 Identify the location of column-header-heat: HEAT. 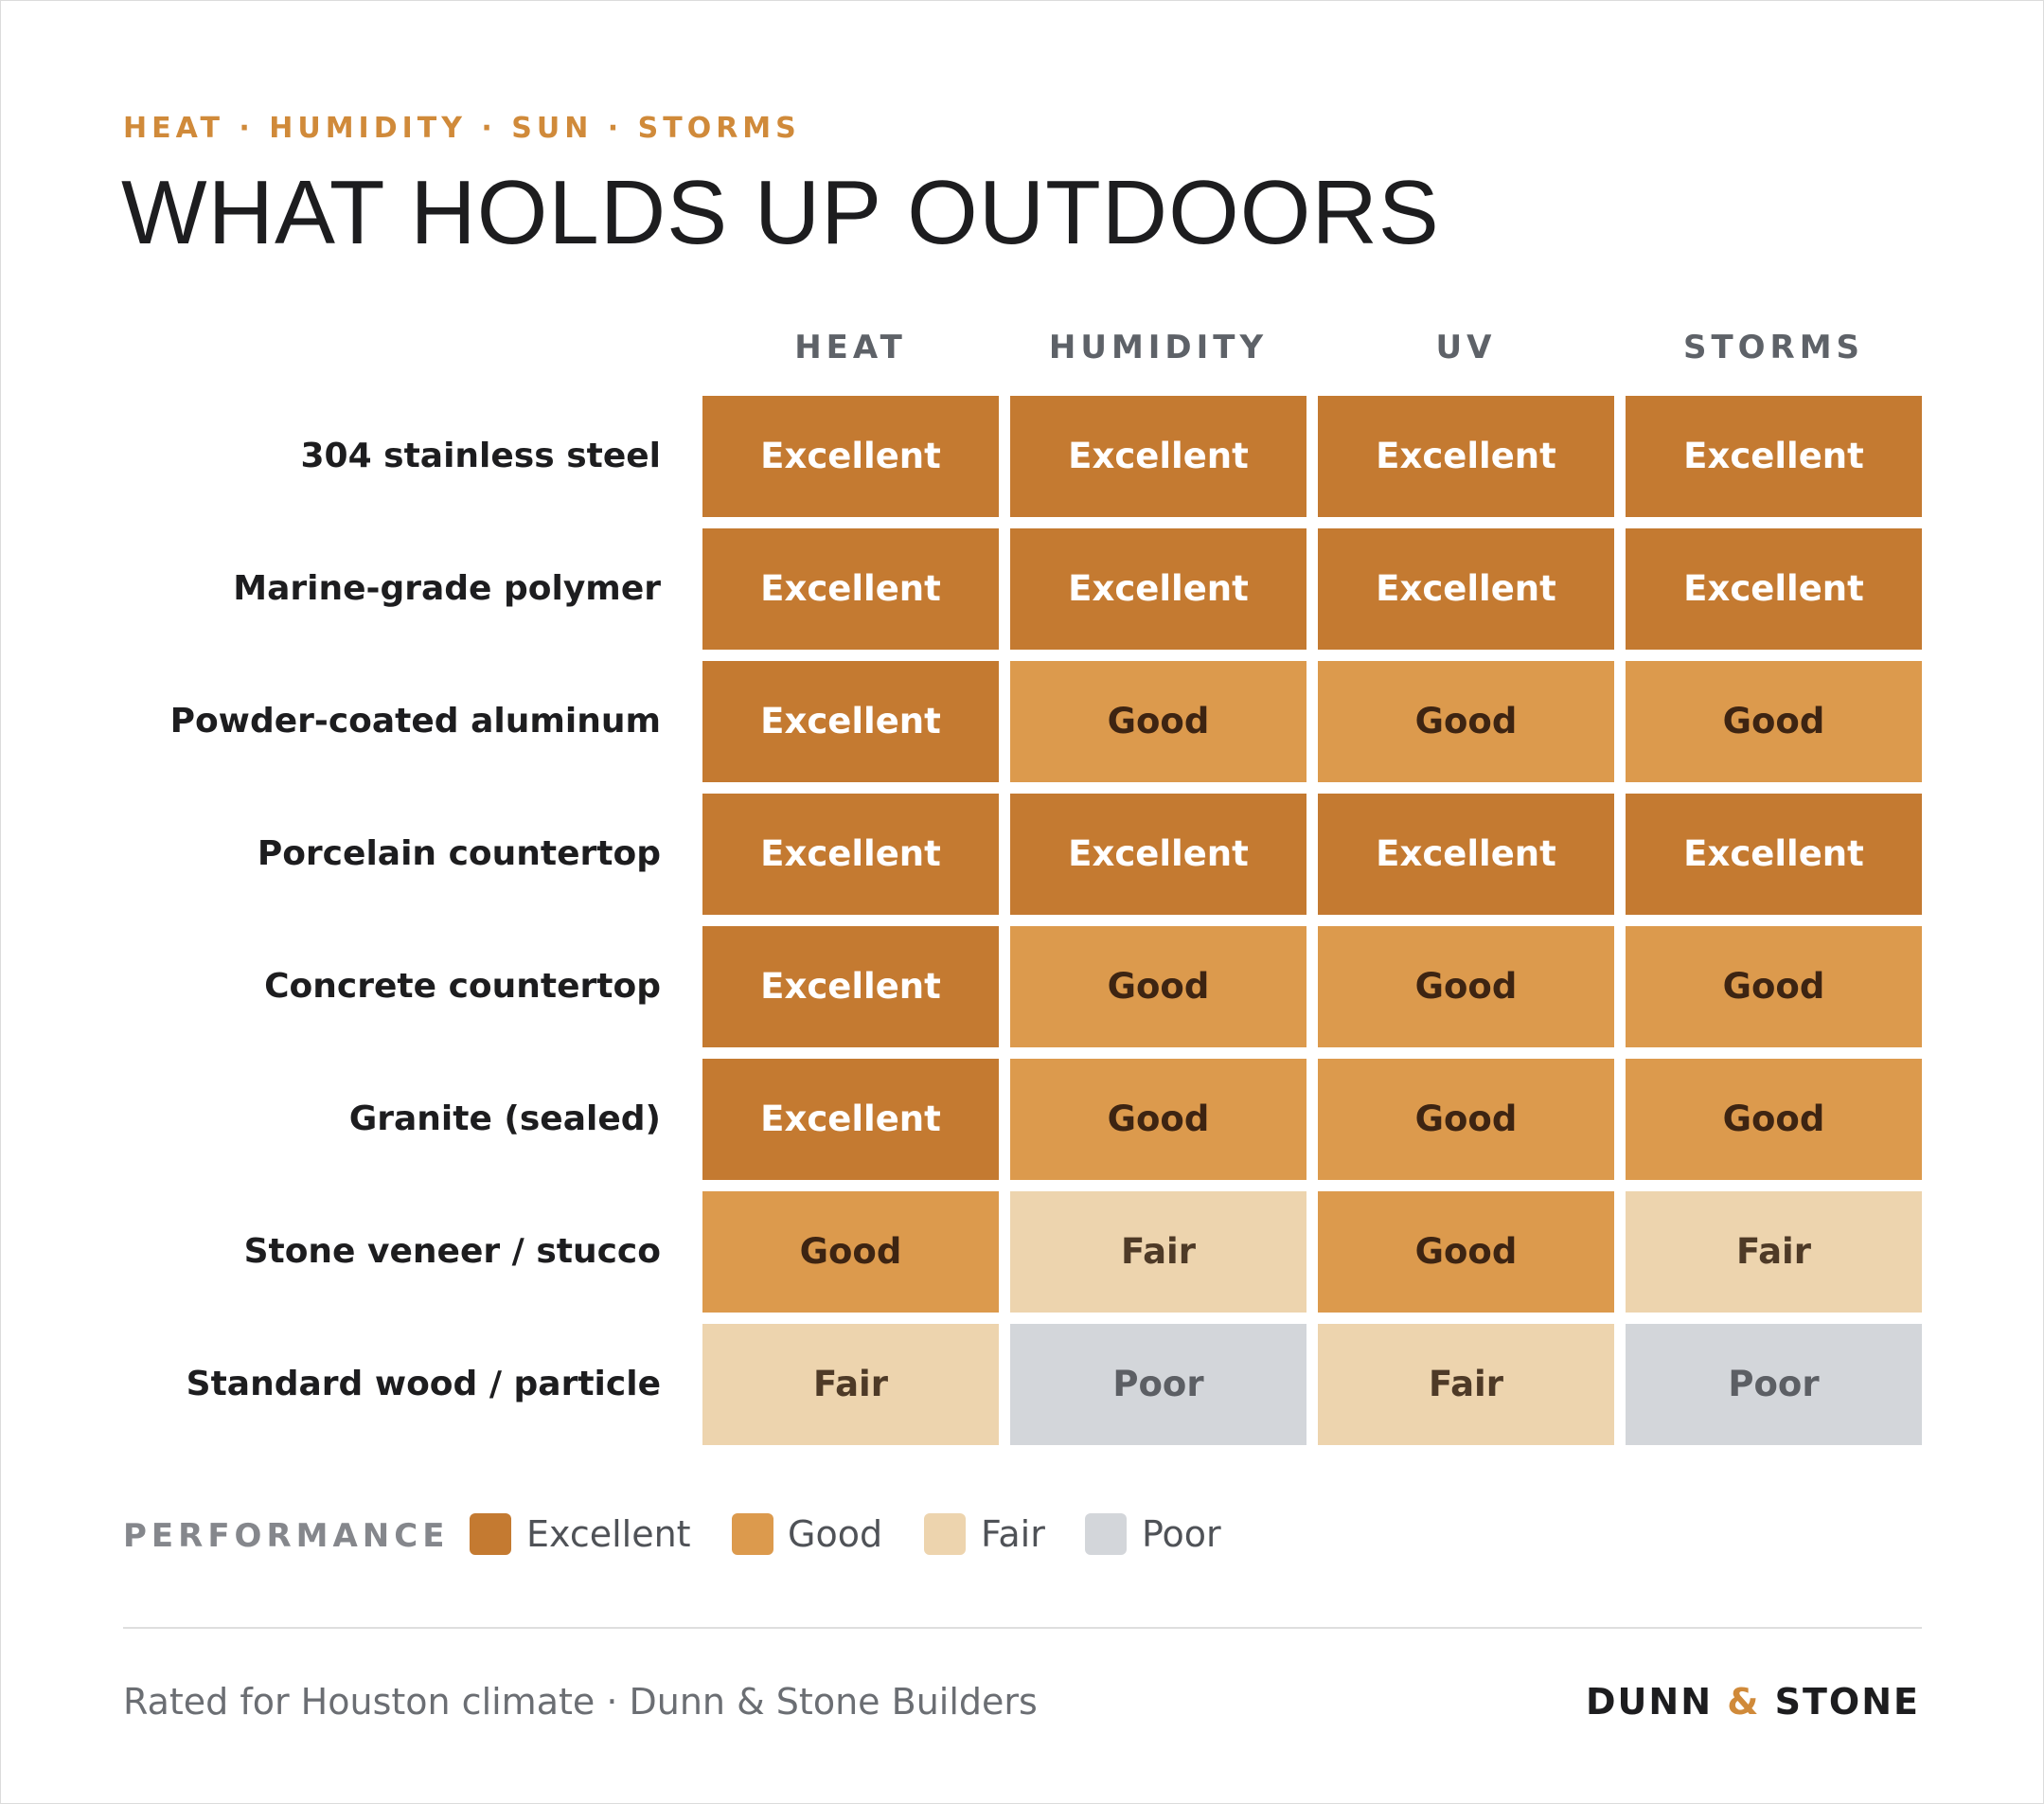
(850, 347).